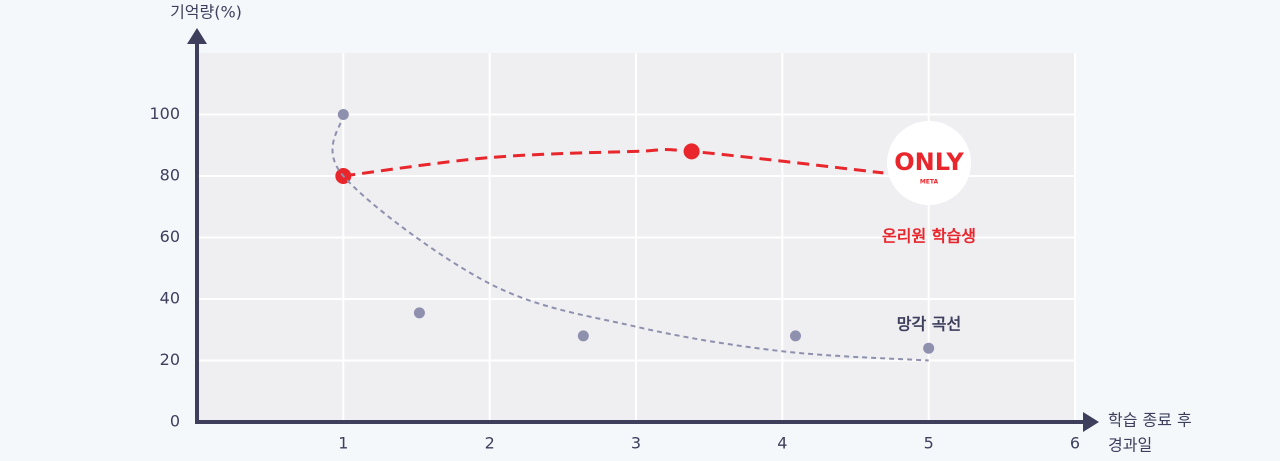 The width and height of the screenshot is (1280, 461). I want to click on series-label: 망각 곡선, so click(929, 324).